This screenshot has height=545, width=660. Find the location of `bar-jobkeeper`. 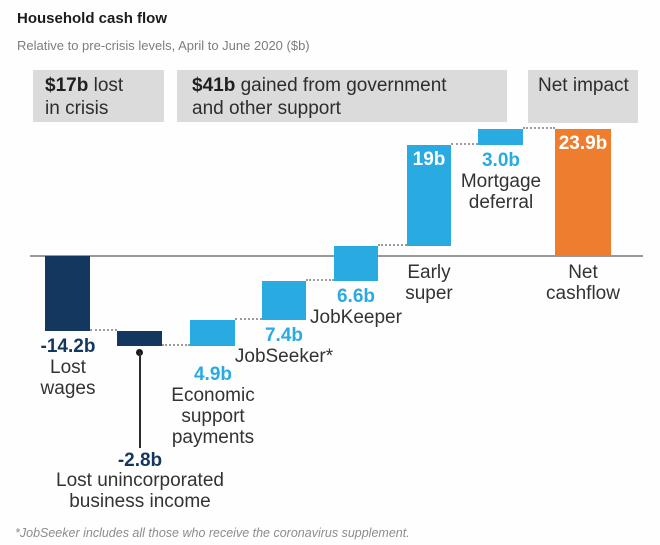

bar-jobkeeper is located at coordinates (356, 263).